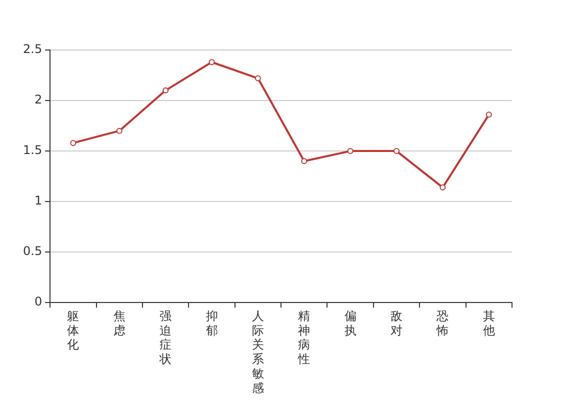  What do you see at coordinates (396, 323) in the screenshot?
I see `x-tick-label: 敌对` at bounding box center [396, 323].